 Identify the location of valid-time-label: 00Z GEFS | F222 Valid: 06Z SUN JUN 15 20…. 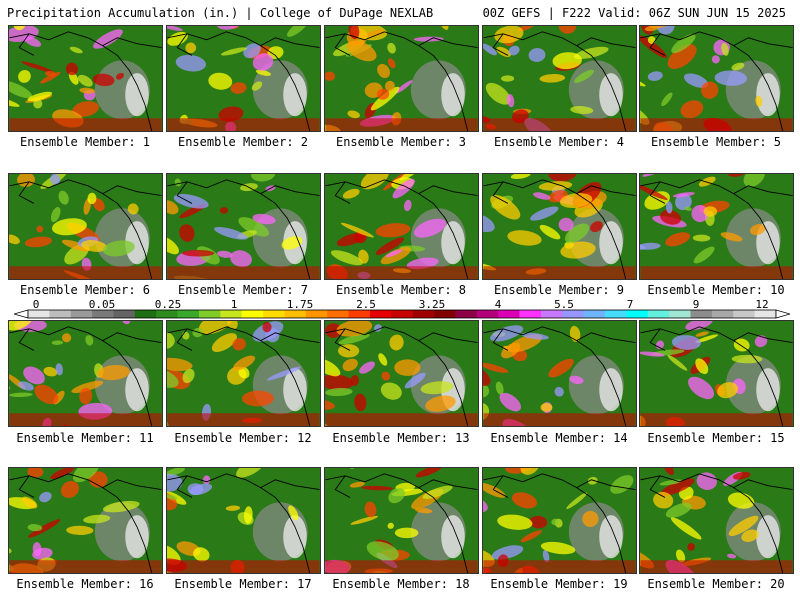
(634, 13).